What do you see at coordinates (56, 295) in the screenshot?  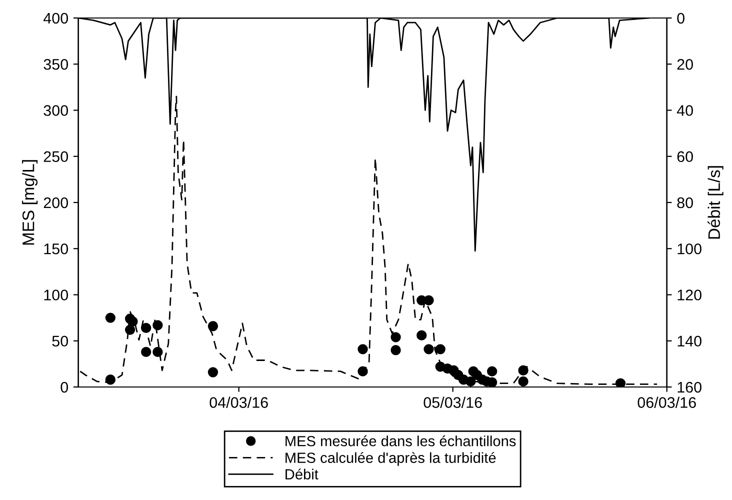 I see `y-tick-label: 100` at bounding box center [56, 295].